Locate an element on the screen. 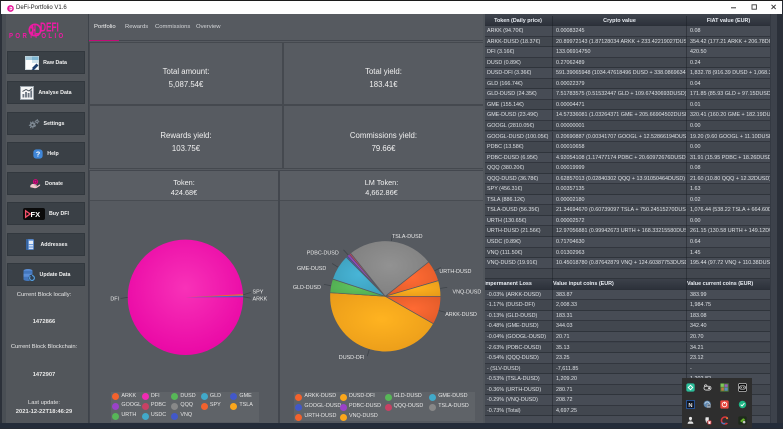 This screenshot has width=783, height=429. svg-text: TSLA-DUSD is located at coordinates (407, 237).